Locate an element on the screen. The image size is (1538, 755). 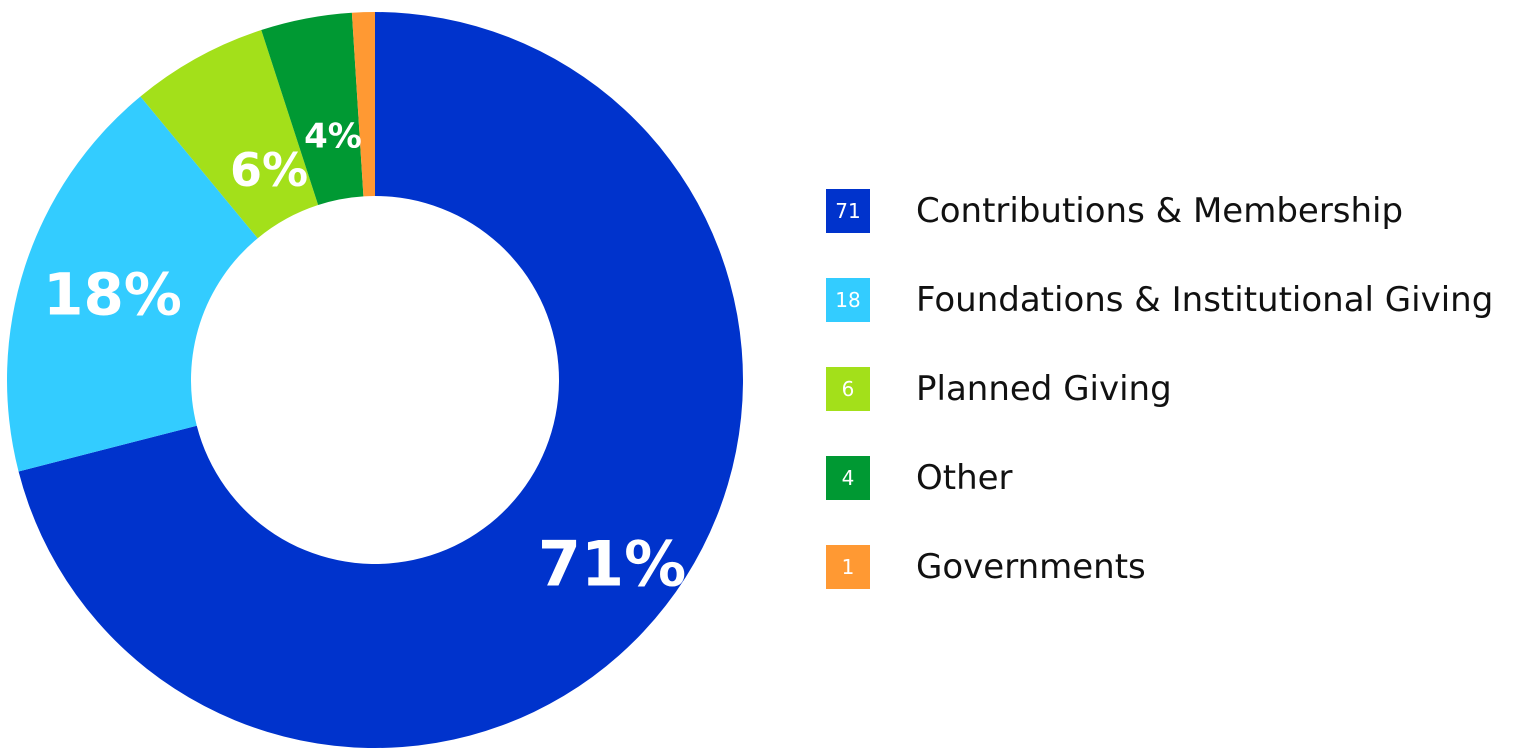
slice-label-other: 4% is located at coordinates (333, 137).